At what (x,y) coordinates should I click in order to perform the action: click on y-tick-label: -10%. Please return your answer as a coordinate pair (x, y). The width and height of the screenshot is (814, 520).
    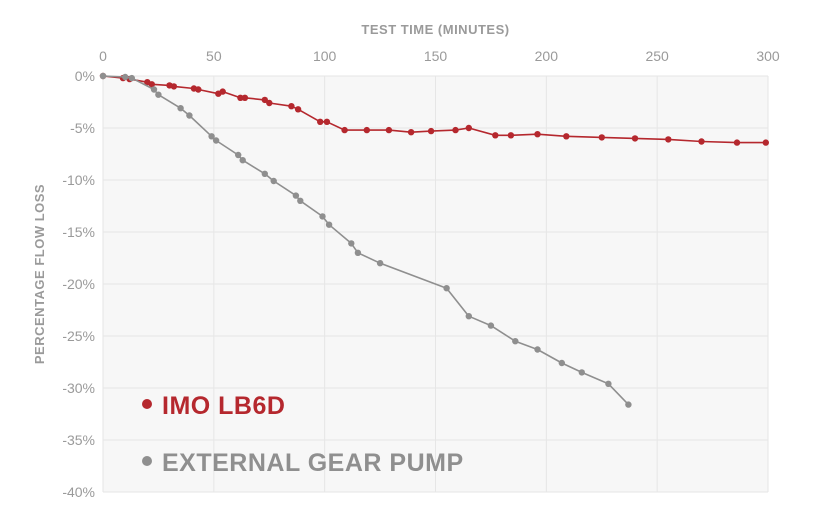
    Looking at the image, I should click on (78, 180).